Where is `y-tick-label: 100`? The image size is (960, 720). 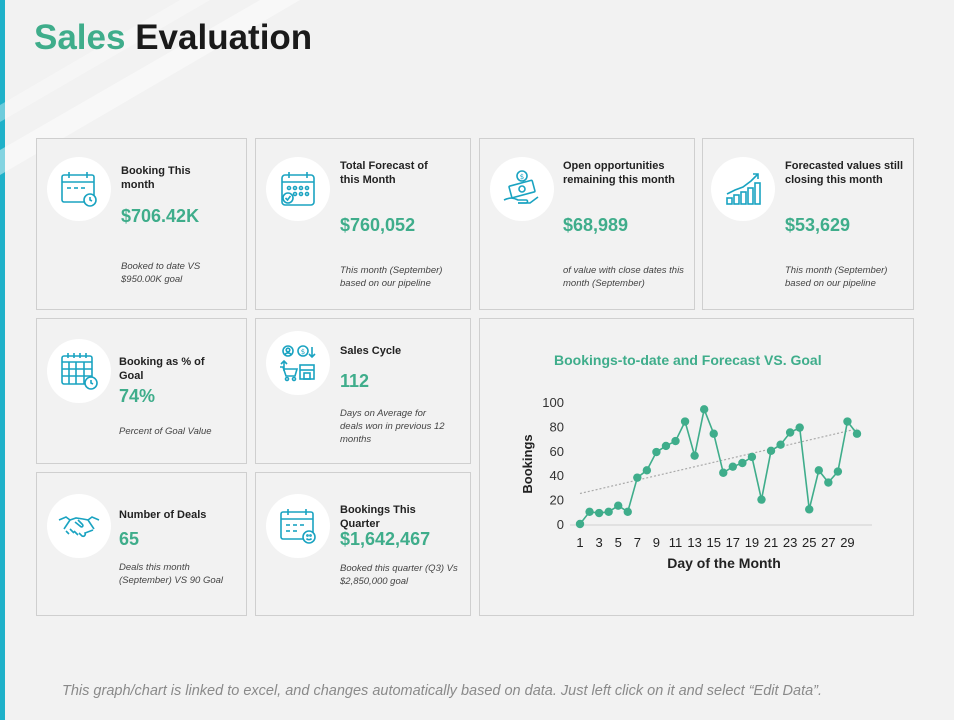
y-tick-label: 100 is located at coordinates (553, 402).